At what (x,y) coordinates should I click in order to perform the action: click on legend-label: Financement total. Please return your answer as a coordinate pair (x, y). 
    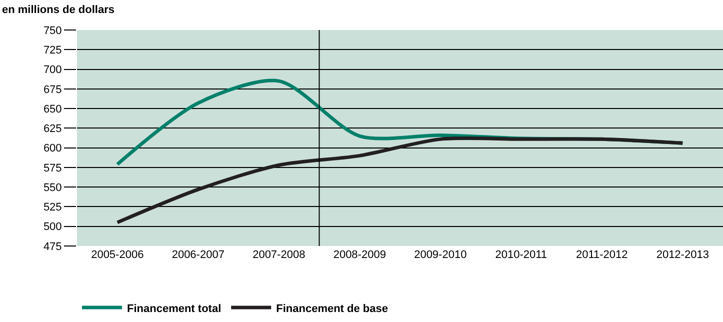
    Looking at the image, I should click on (174, 308).